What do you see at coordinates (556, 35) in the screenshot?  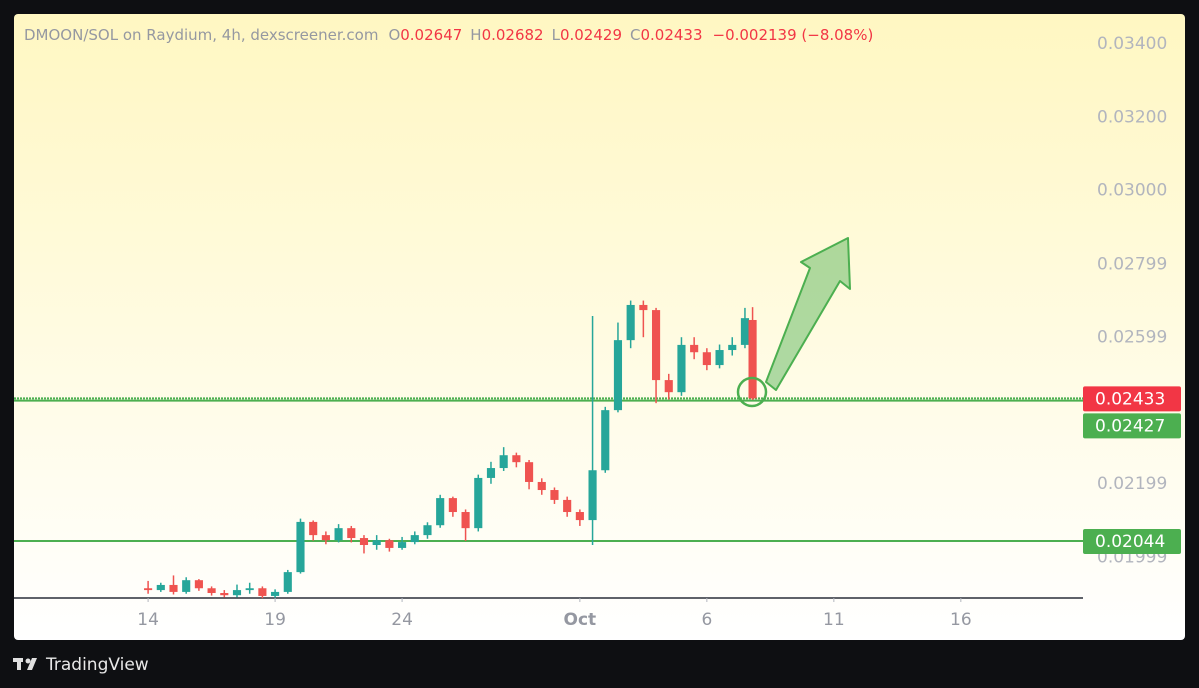 I see `ohlc-letter: L` at bounding box center [556, 35].